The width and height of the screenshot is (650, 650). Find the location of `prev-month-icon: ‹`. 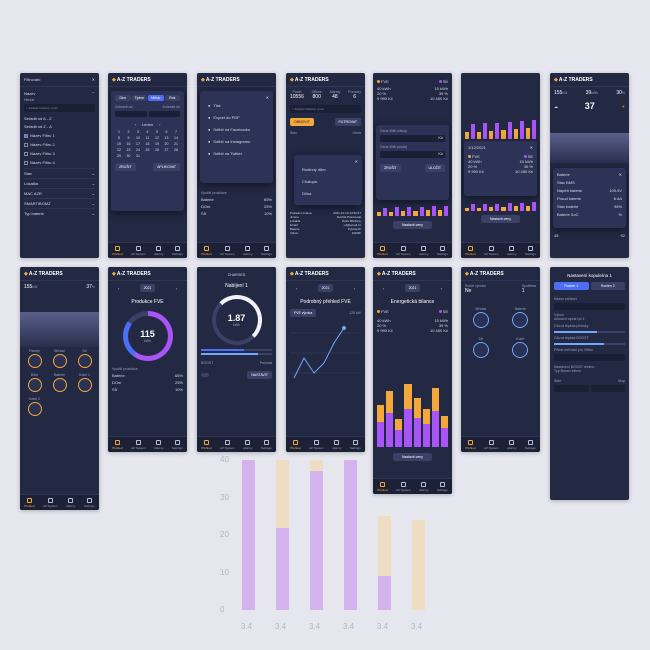

prev-month-icon: ‹ is located at coordinates (135, 124).